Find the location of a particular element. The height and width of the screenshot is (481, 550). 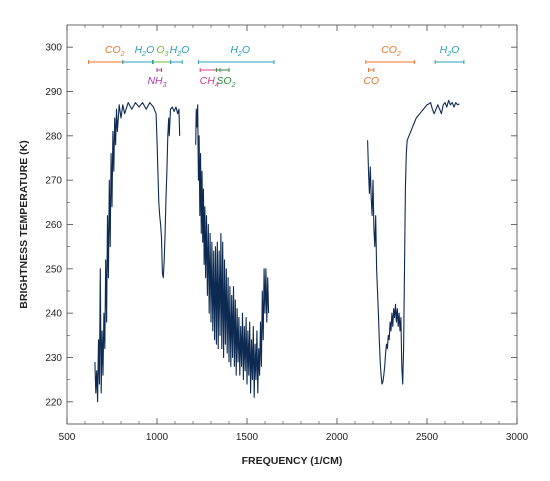

annotation-label: CH4 is located at coordinates (209, 82).